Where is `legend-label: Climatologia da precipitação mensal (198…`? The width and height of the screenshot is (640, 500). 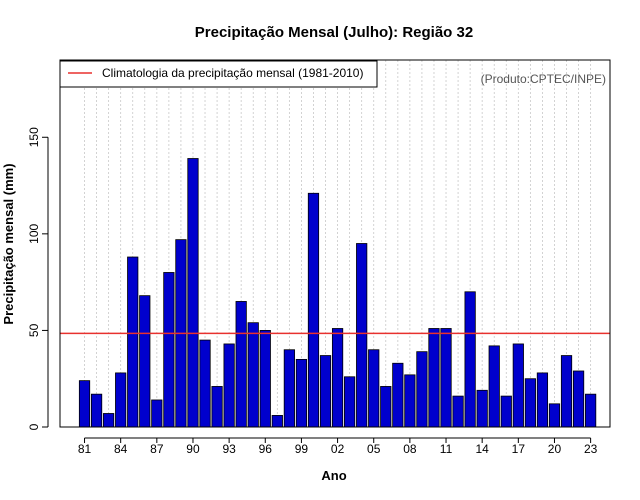
legend-label: Climatologia da precipitação mensal (198… is located at coordinates (232, 73).